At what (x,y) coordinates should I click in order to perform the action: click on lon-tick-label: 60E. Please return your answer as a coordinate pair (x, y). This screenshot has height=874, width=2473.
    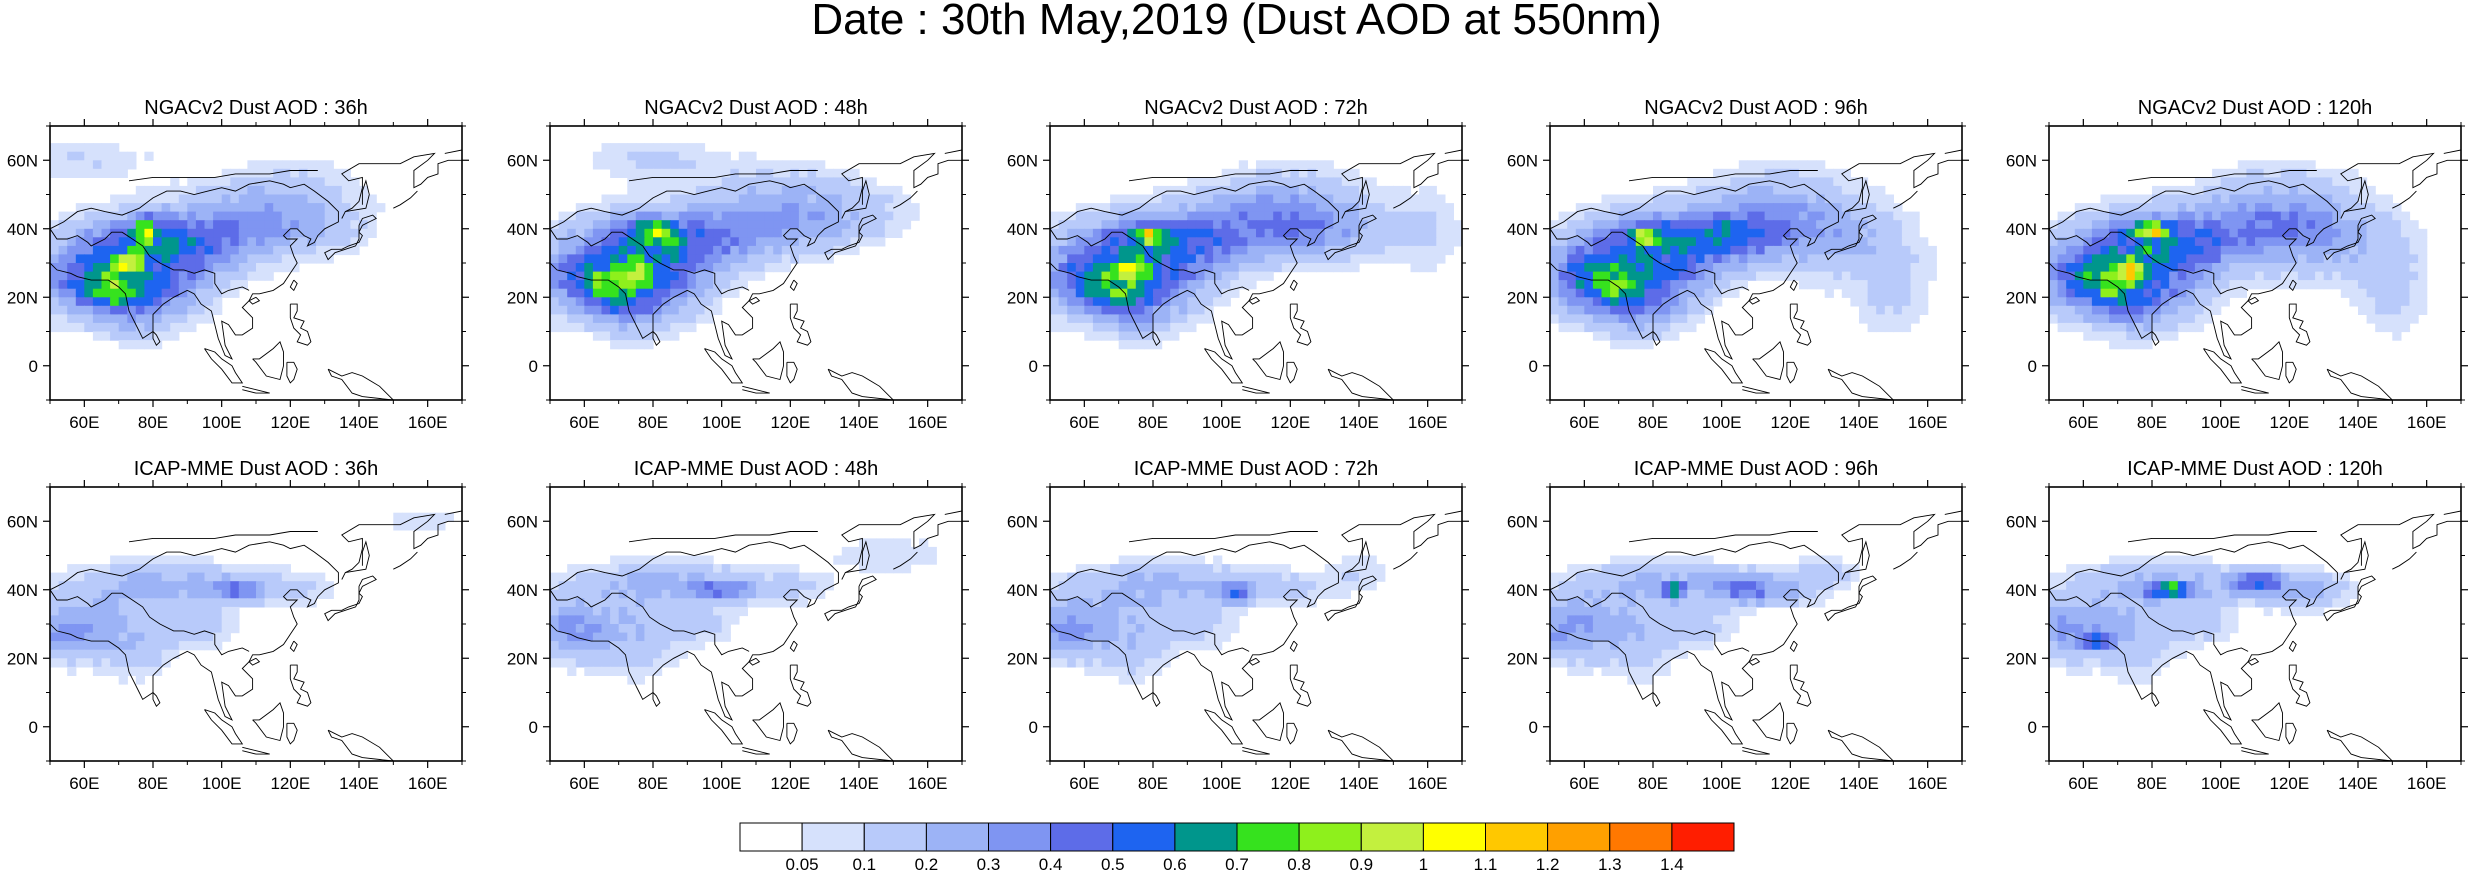
    Looking at the image, I should click on (1584, 422).